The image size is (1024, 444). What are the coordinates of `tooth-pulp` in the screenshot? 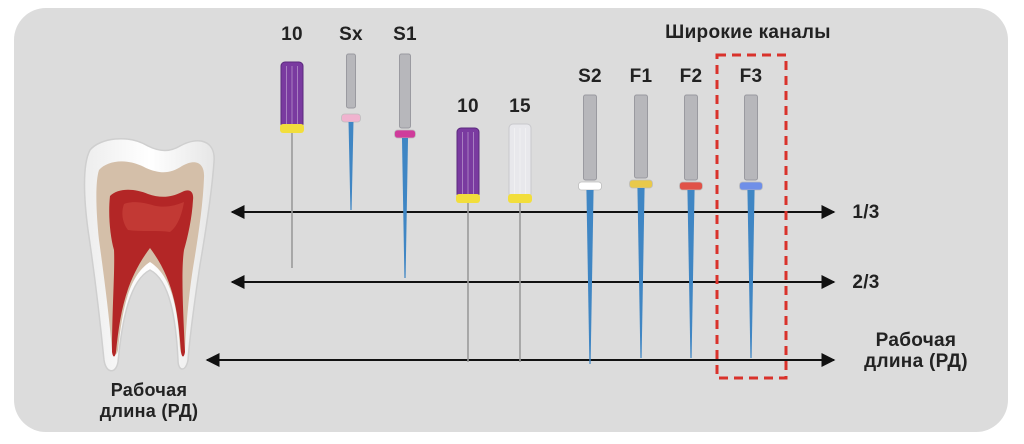 It's located at (151, 273).